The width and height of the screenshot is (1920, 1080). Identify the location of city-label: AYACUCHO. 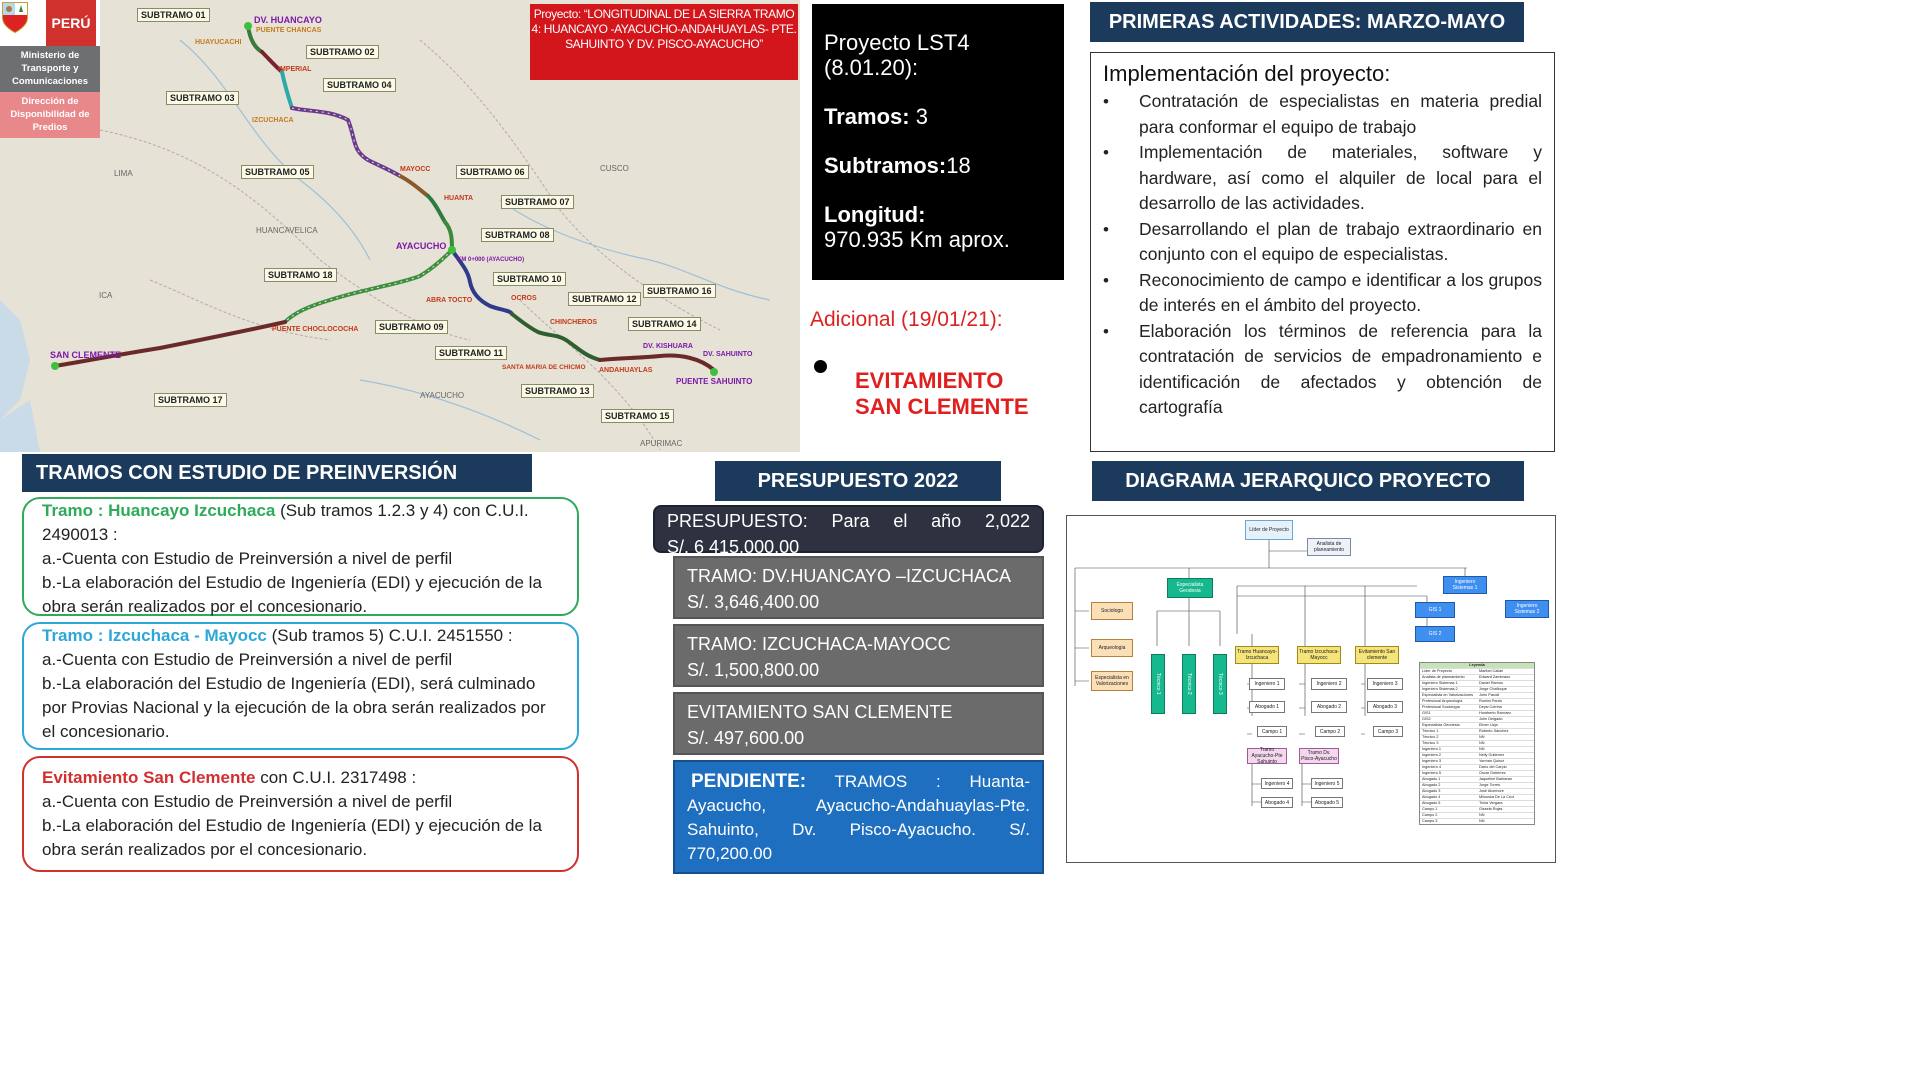
(421, 246).